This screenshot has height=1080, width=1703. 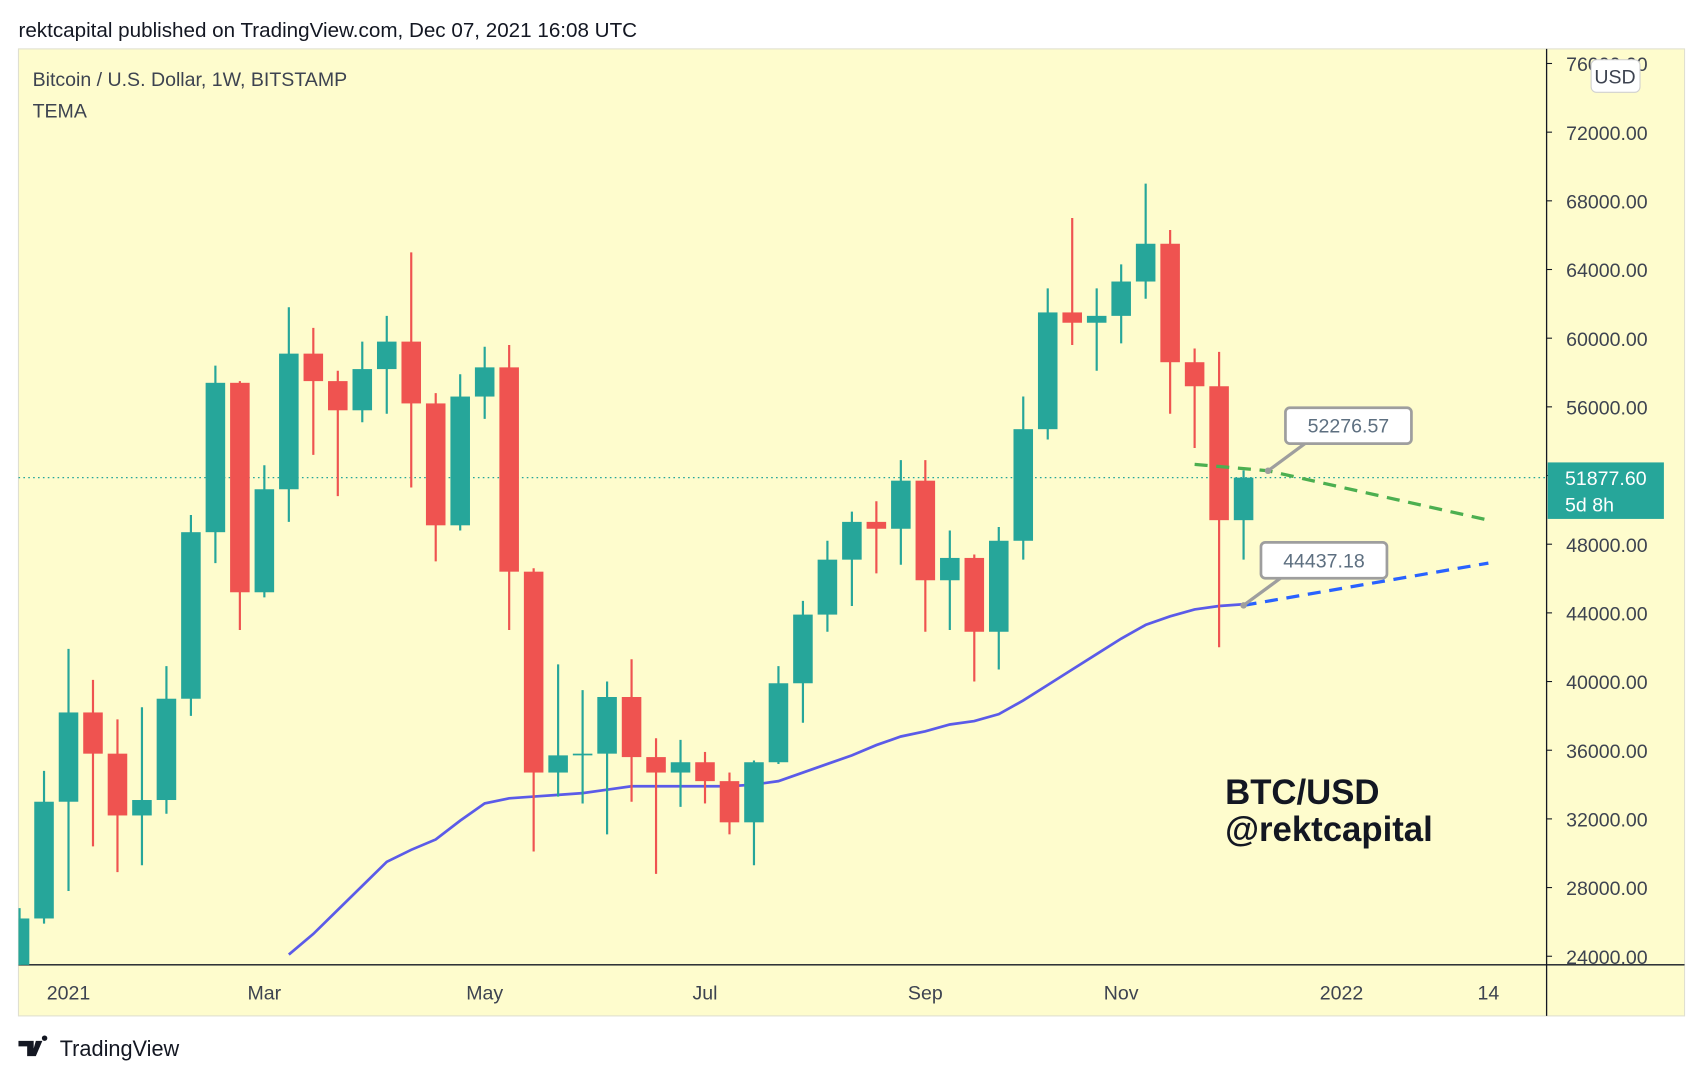 I want to click on y-tick-label: 24000.00, so click(x=1607, y=958).